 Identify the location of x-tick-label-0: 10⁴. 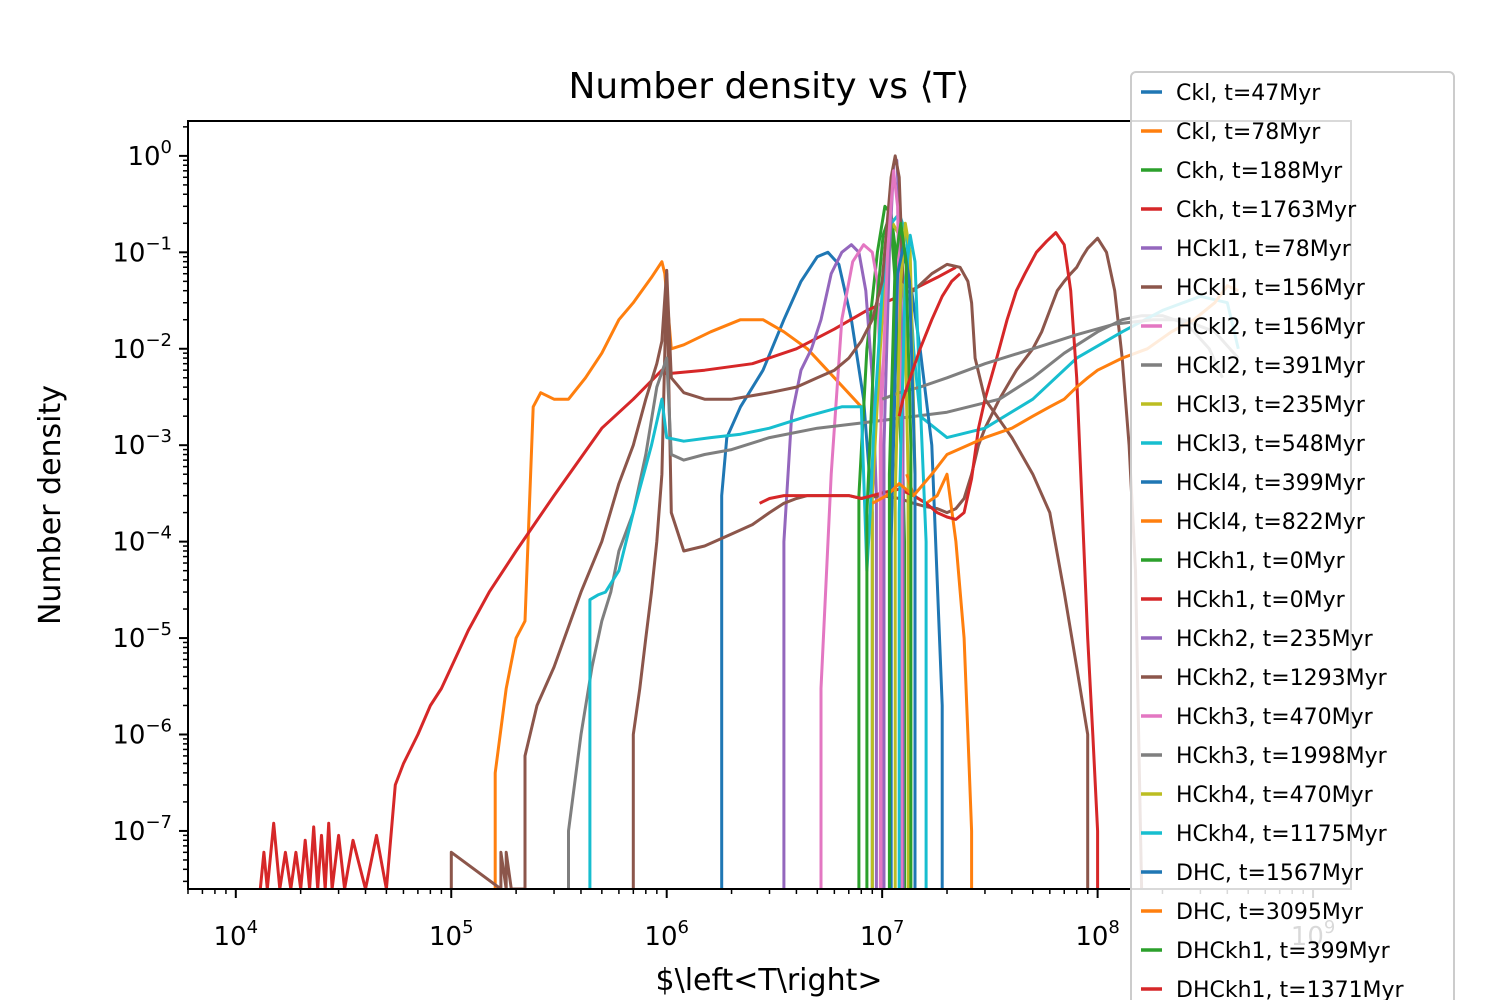
(236, 934).